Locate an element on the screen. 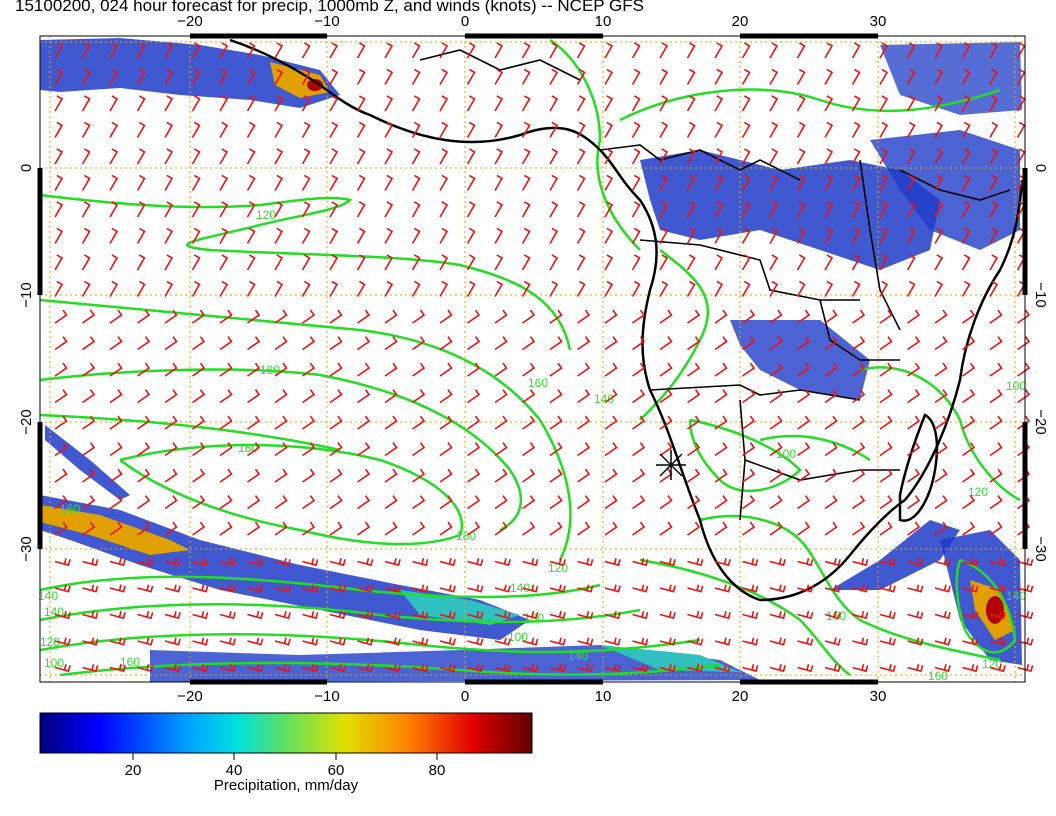 This screenshot has height=816, width=1056. height-contour is located at coordinates (291, 494).